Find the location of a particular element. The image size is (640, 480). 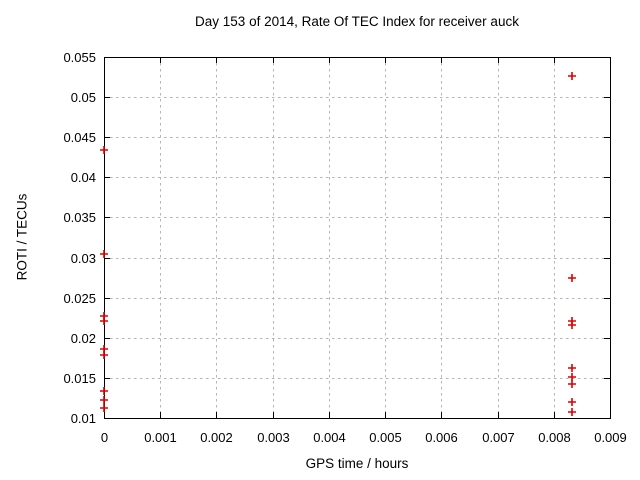

x-tick-label: 0.002 is located at coordinates (216, 437).